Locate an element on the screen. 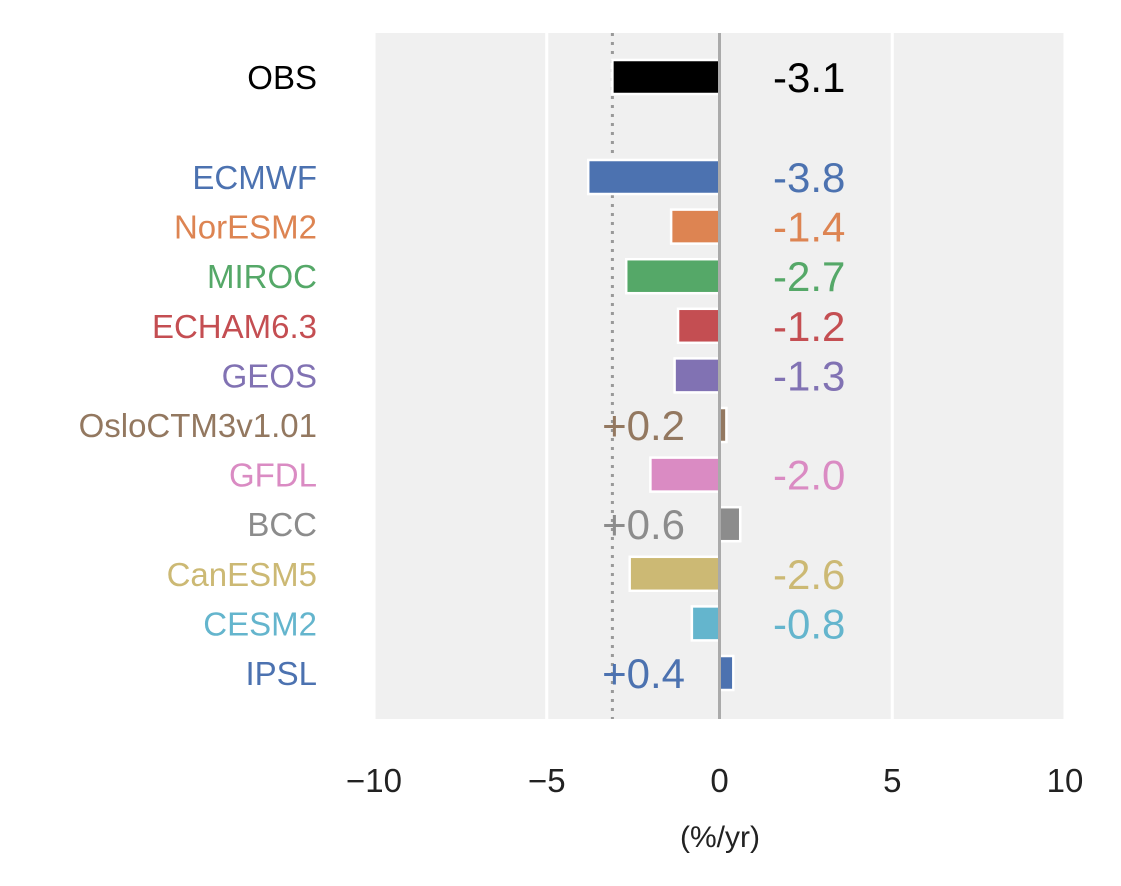  category-label: CanESM5 is located at coordinates (242, 574).